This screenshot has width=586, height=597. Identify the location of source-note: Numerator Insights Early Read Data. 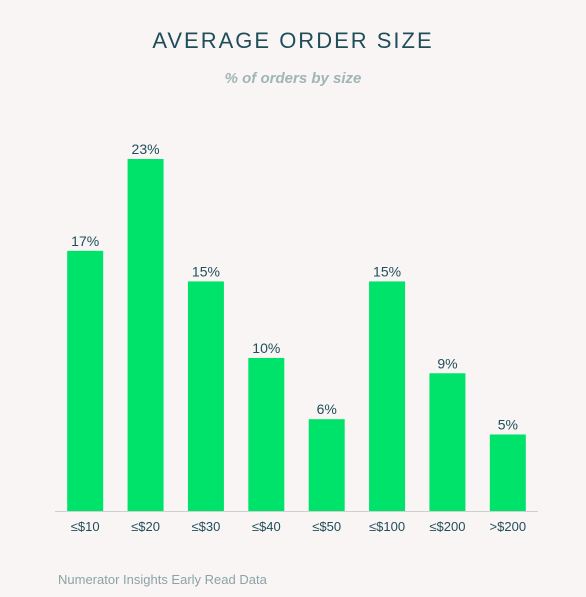
(162, 579).